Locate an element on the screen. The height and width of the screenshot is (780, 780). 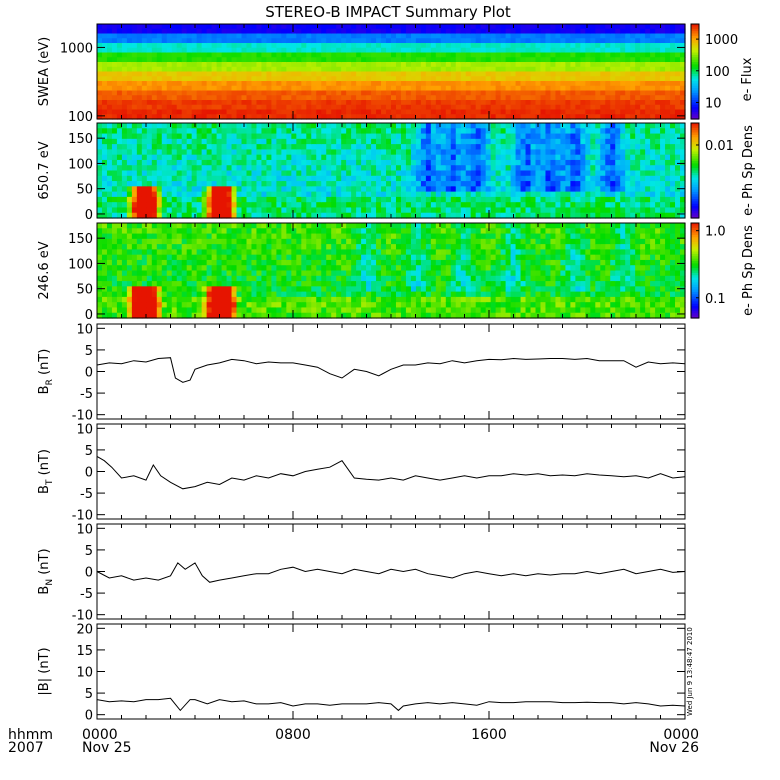
figure-title: STEREO-B IMPACT Summary Plot is located at coordinates (388, 12).